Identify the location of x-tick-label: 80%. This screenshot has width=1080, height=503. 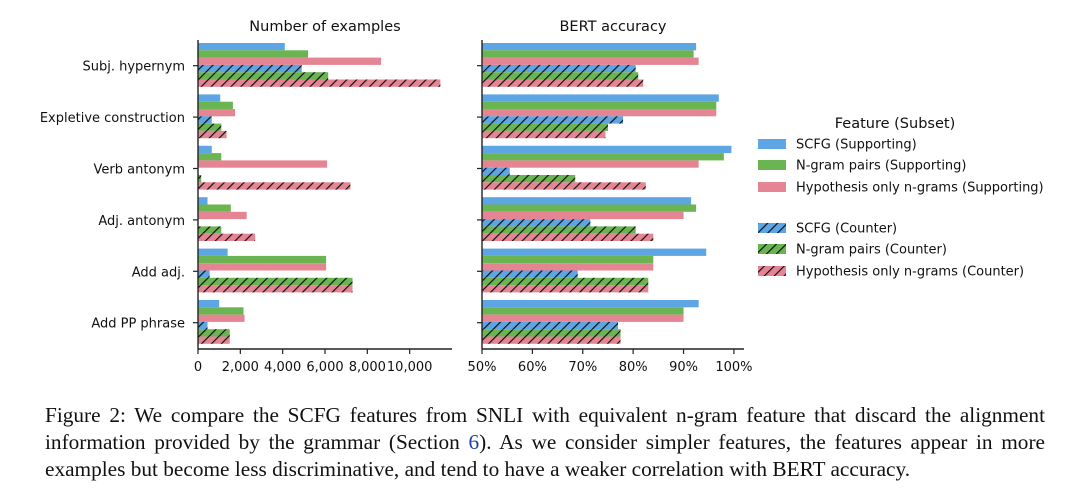
(633, 367).